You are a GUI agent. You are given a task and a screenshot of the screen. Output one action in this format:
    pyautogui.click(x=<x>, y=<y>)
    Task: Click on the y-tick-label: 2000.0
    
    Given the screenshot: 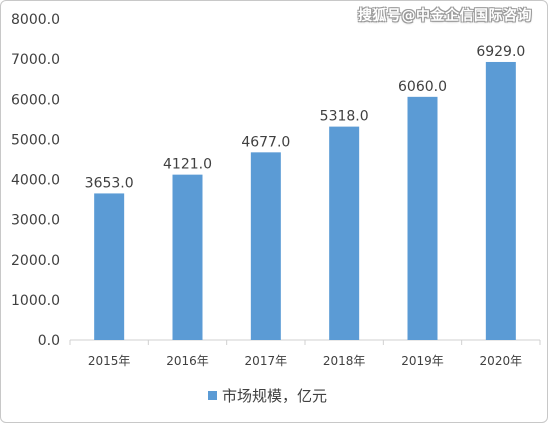 What is the action you would take?
    pyautogui.click(x=35, y=261)
    